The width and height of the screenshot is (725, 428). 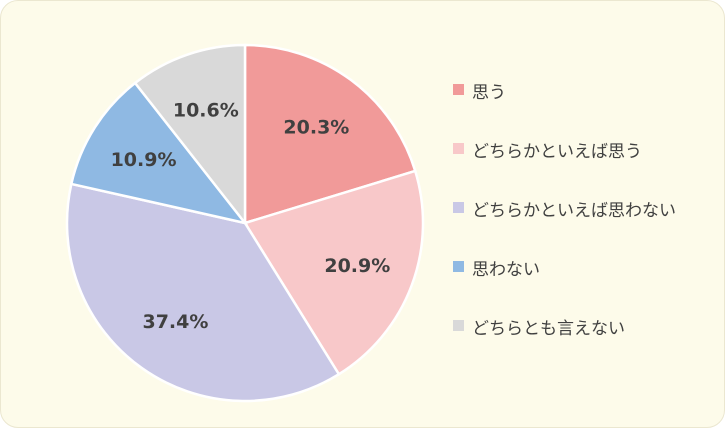 I want to click on legend-label: どちらとも言えない, so click(x=548, y=329).